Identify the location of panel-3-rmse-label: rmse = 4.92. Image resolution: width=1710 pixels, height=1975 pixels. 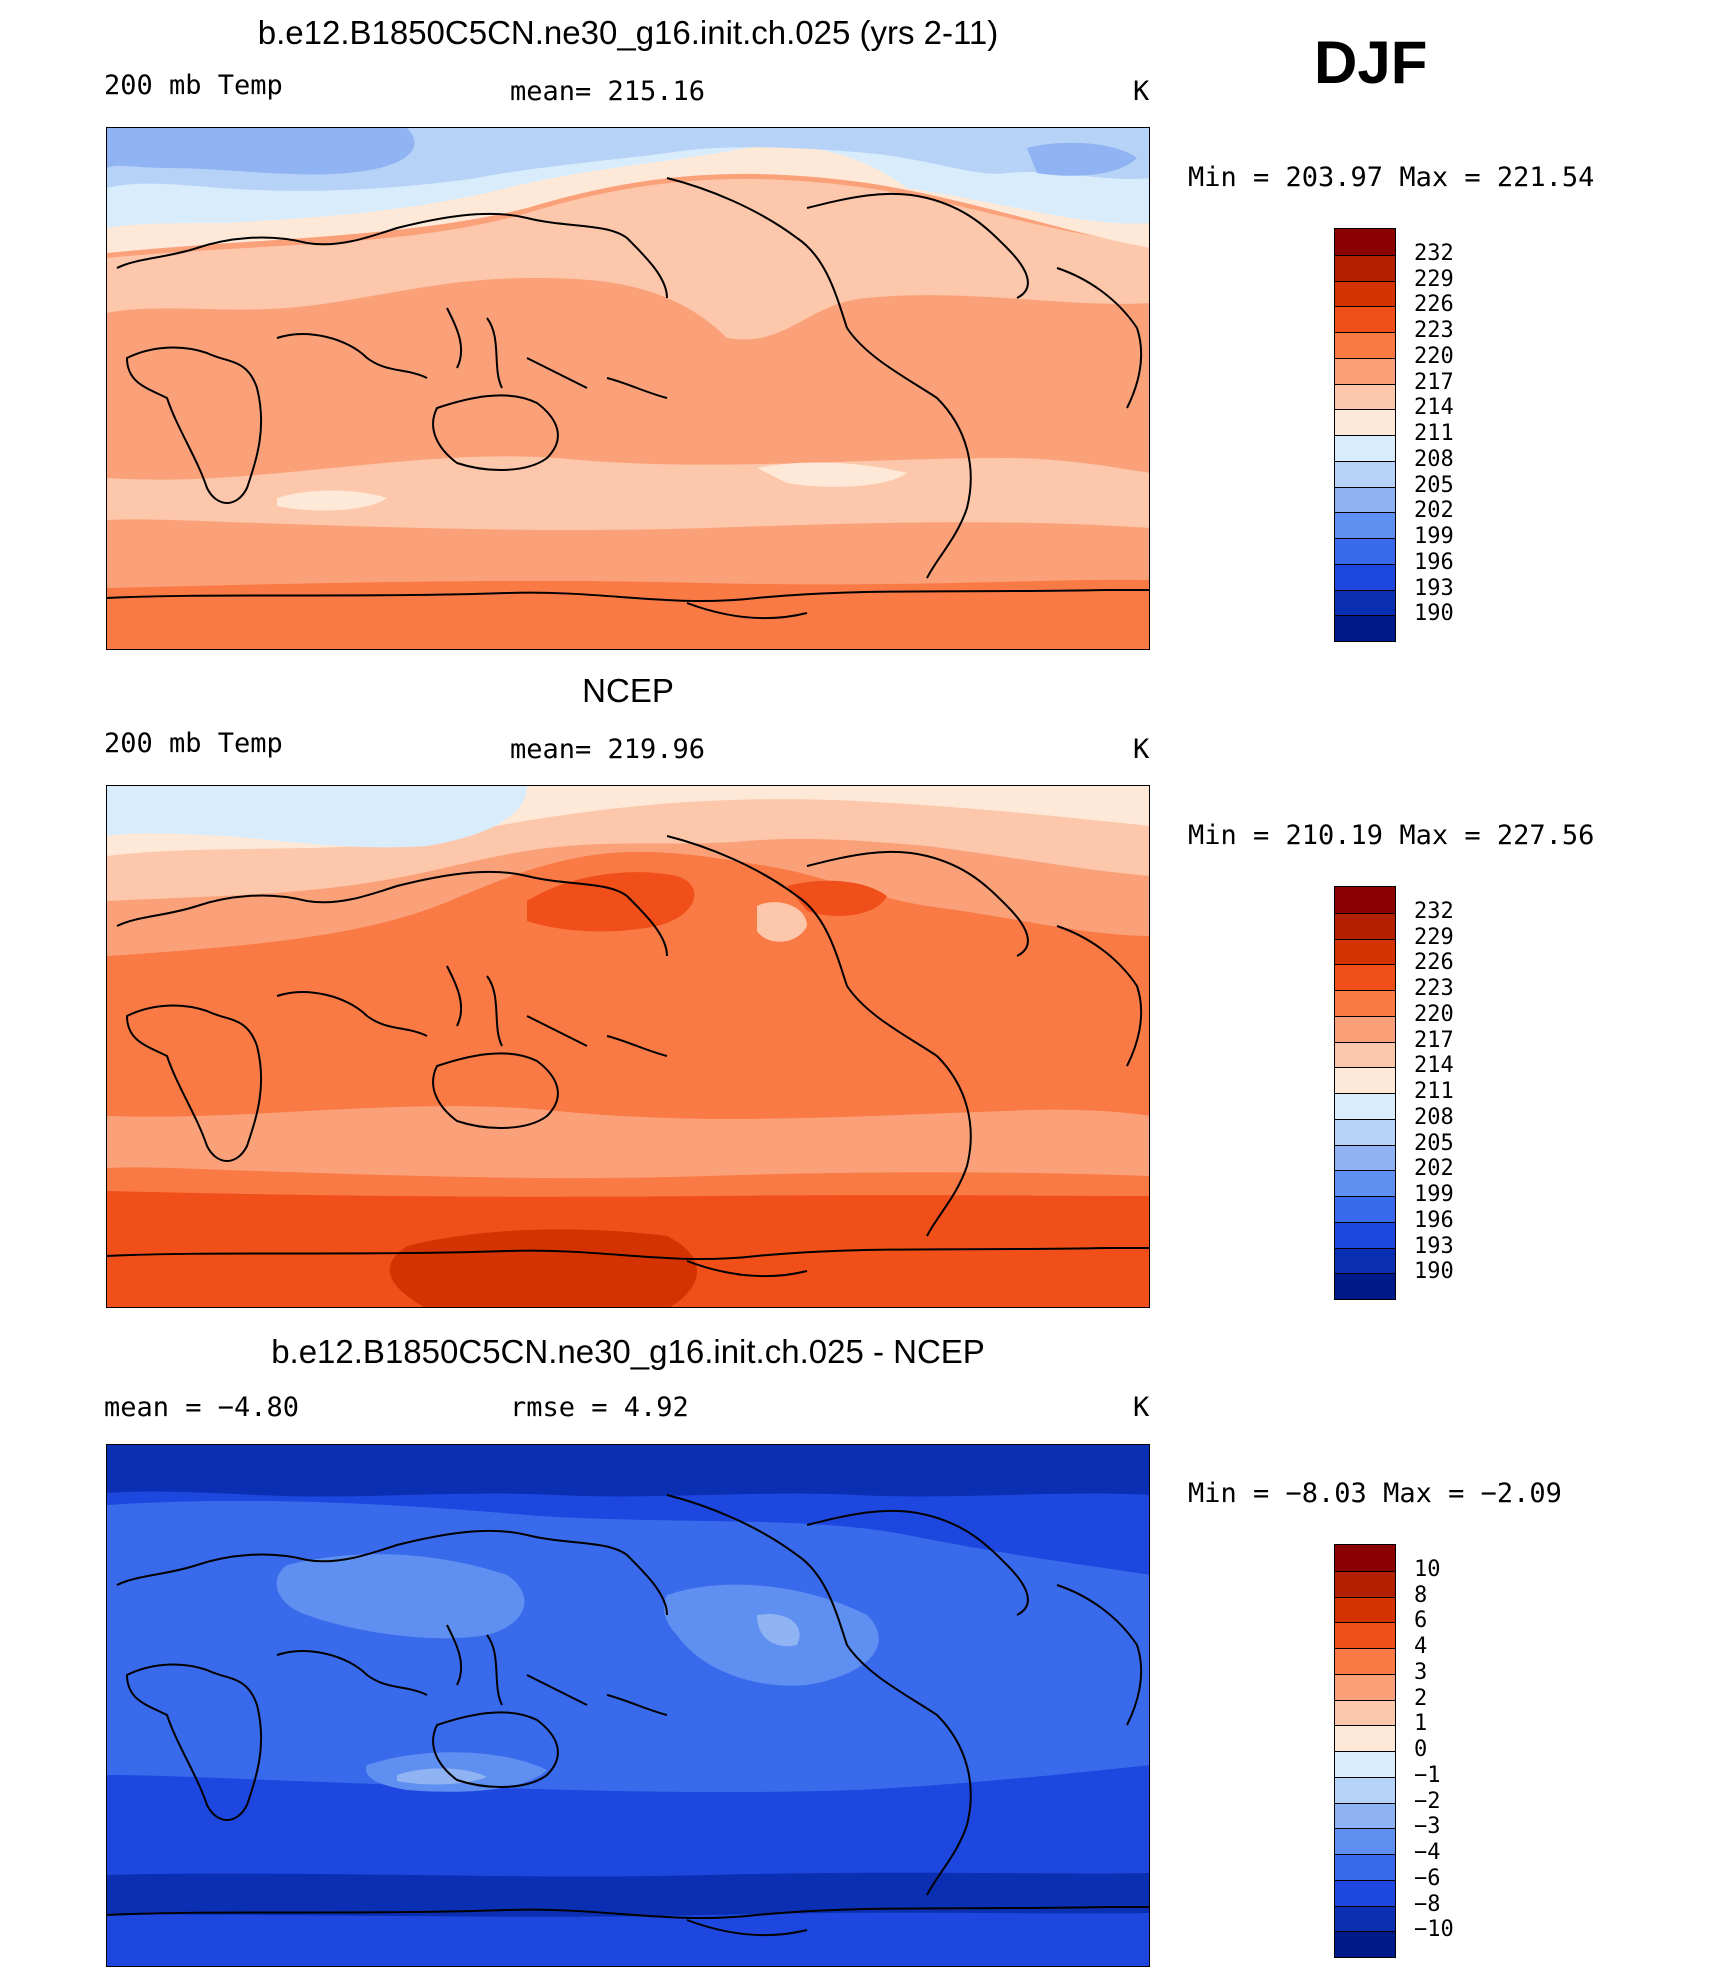
(599, 1407).